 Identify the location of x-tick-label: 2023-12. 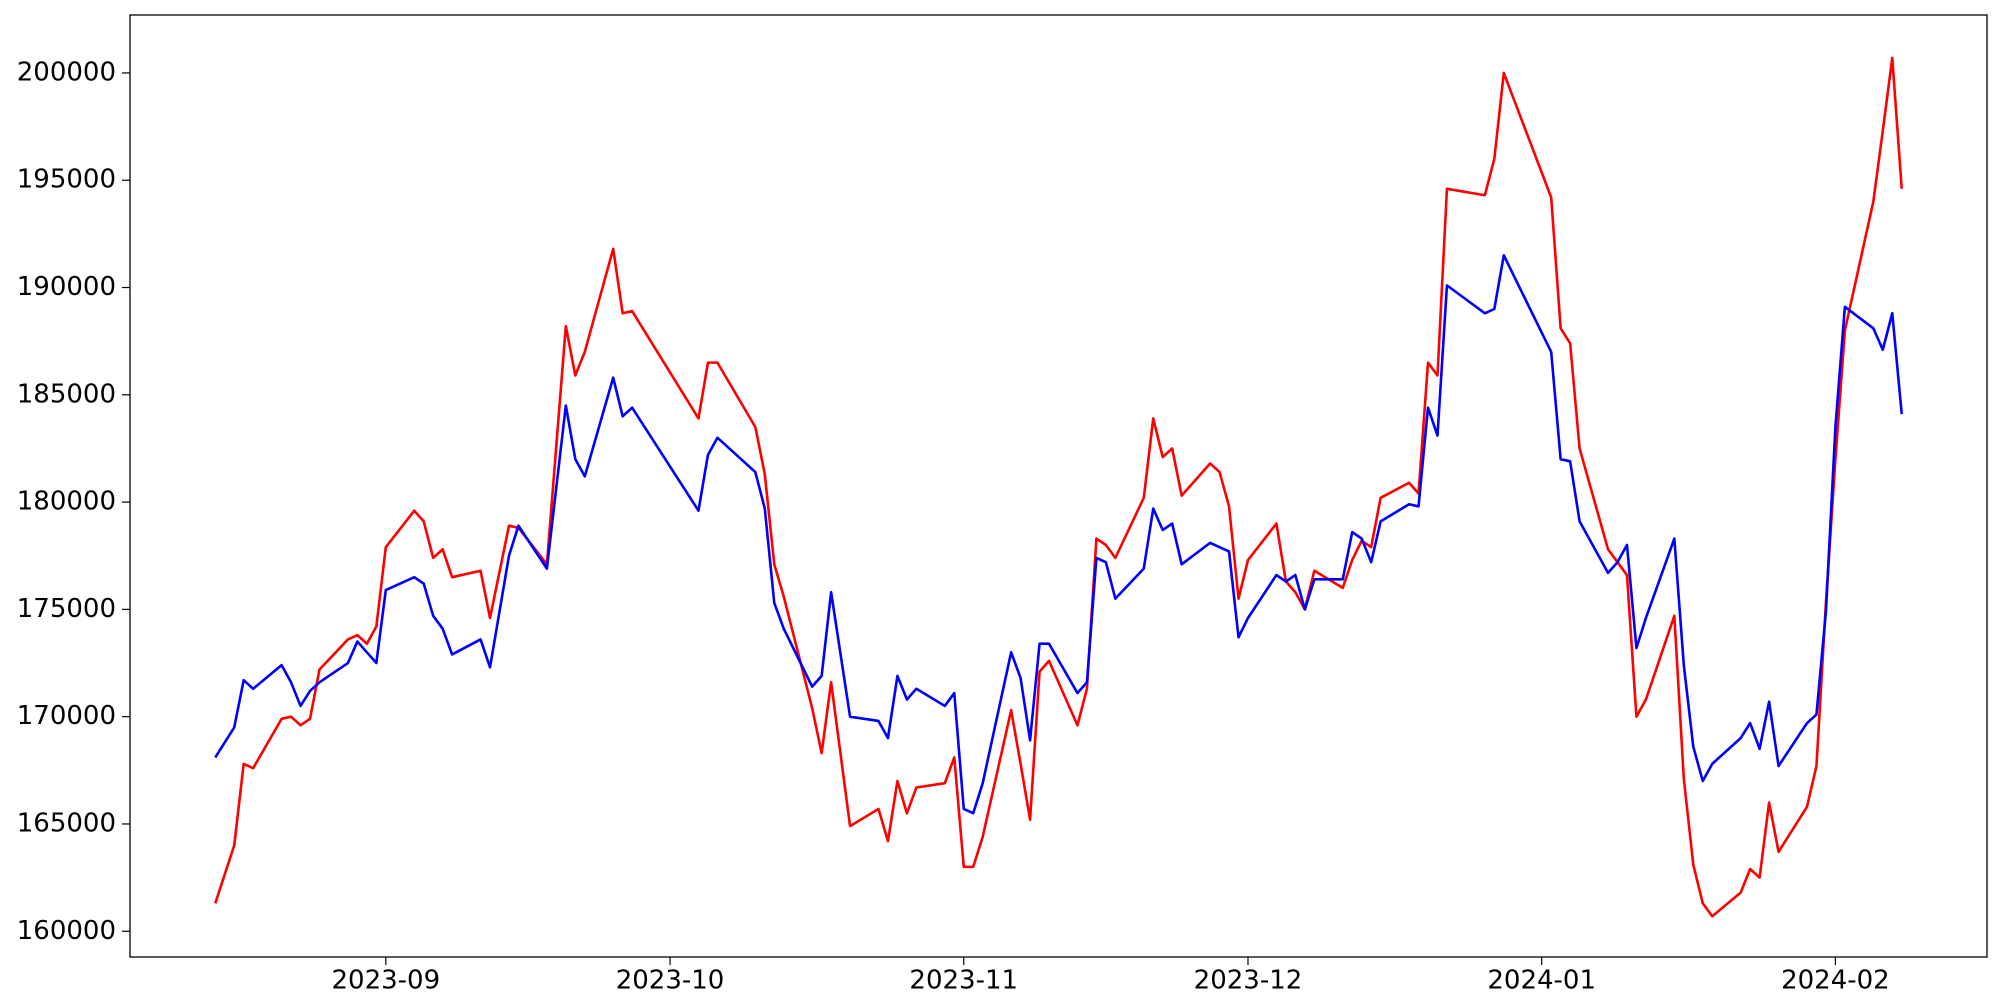
(1248, 981).